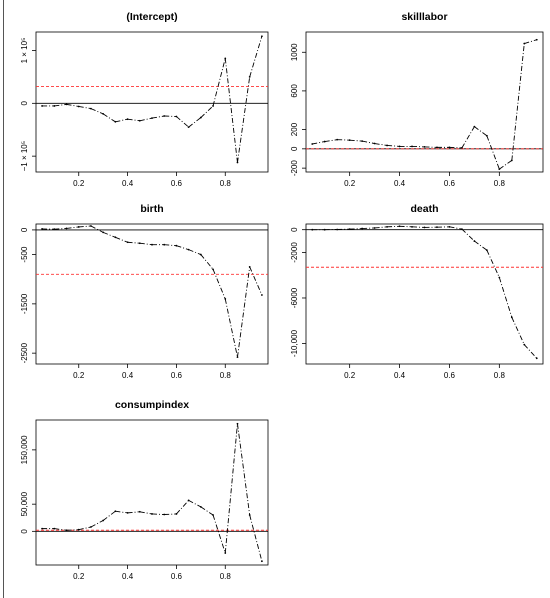  I want to click on plot-title: skilllabor, so click(424, 17).